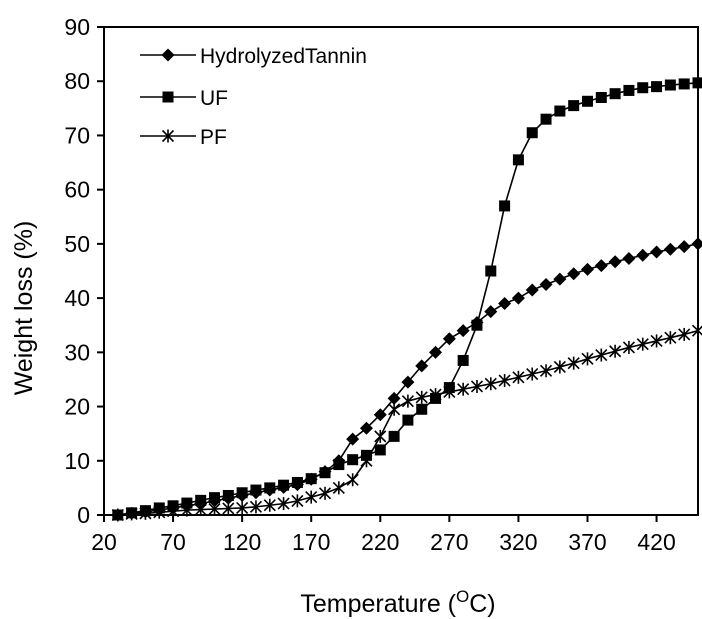 The width and height of the screenshot is (702, 619). I want to click on x-tick-label: 320, so click(518, 542).